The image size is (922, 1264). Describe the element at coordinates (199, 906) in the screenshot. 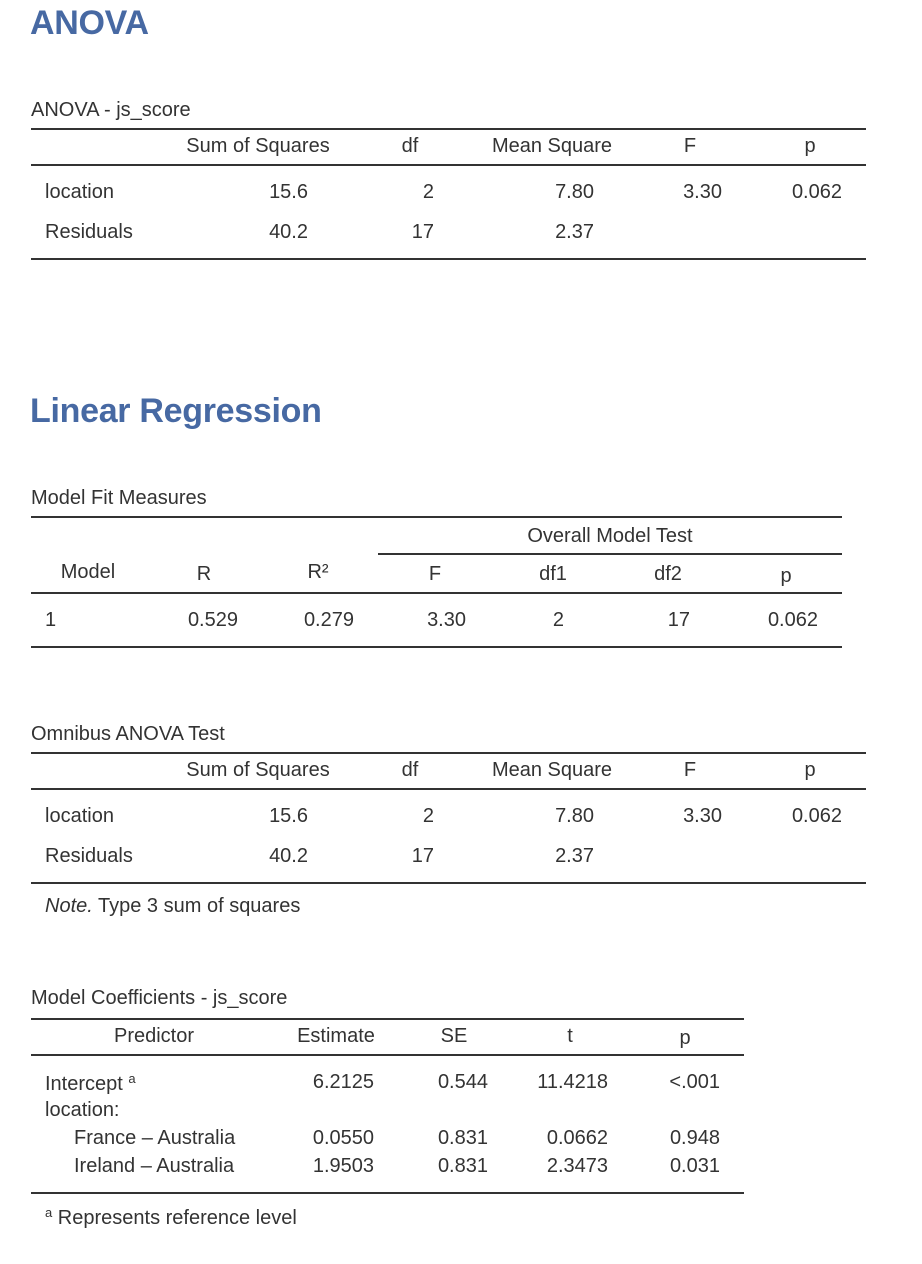

I see `note-text: Type 3 sum of squares` at that location.